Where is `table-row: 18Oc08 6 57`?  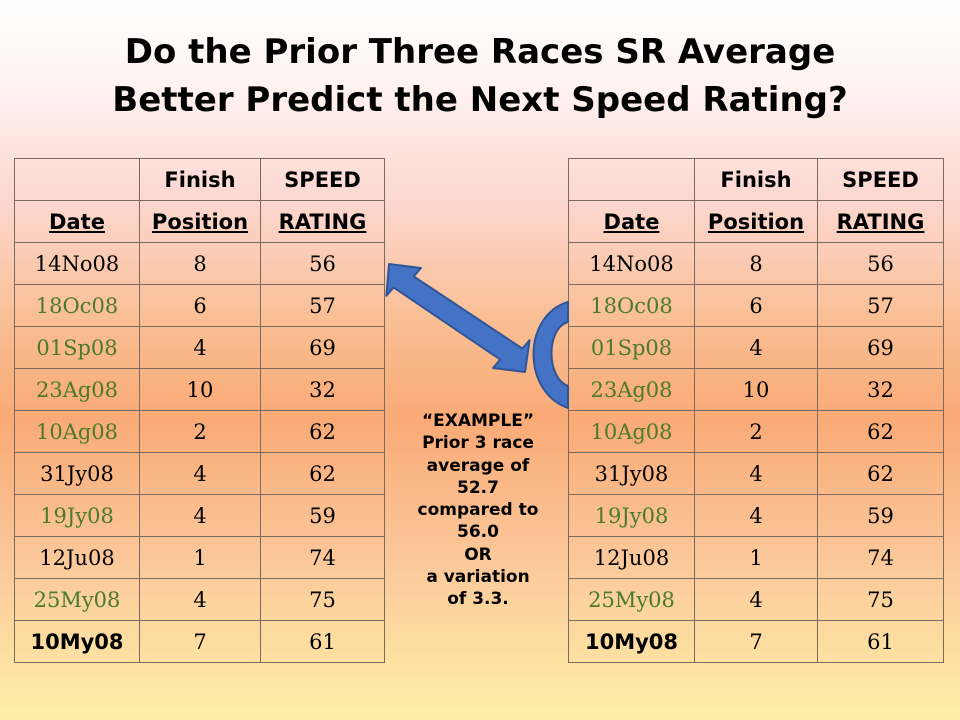 table-row: 18Oc08 6 57 is located at coordinates (199, 305).